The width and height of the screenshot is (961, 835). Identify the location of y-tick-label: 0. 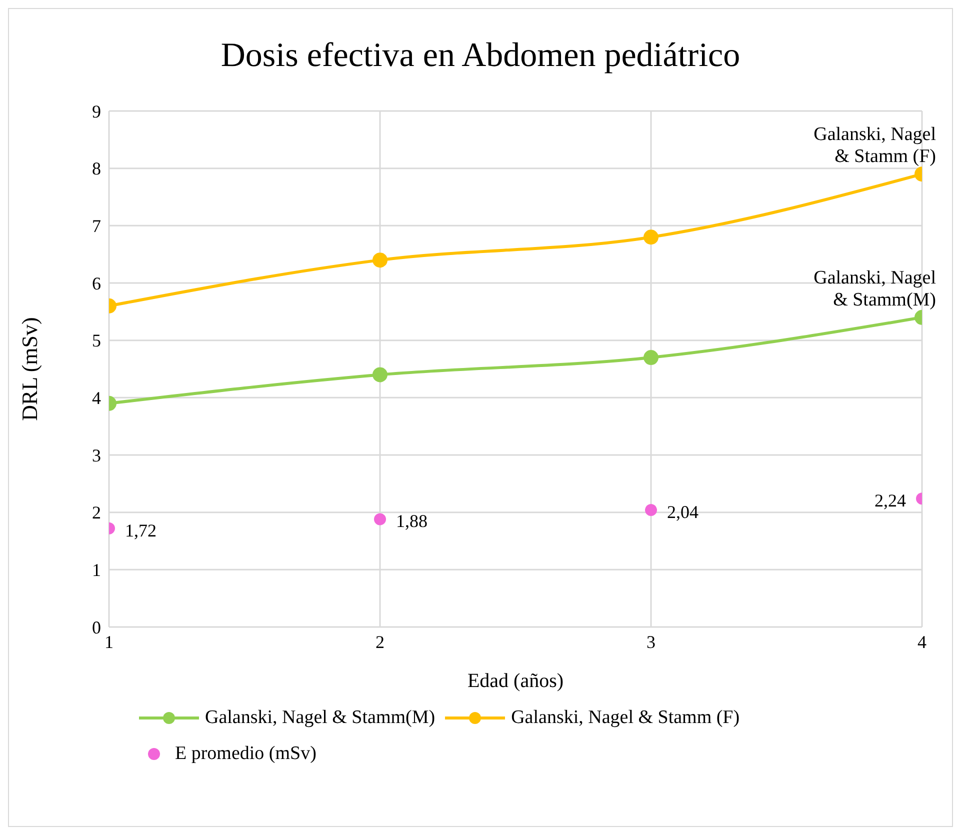
(96, 627).